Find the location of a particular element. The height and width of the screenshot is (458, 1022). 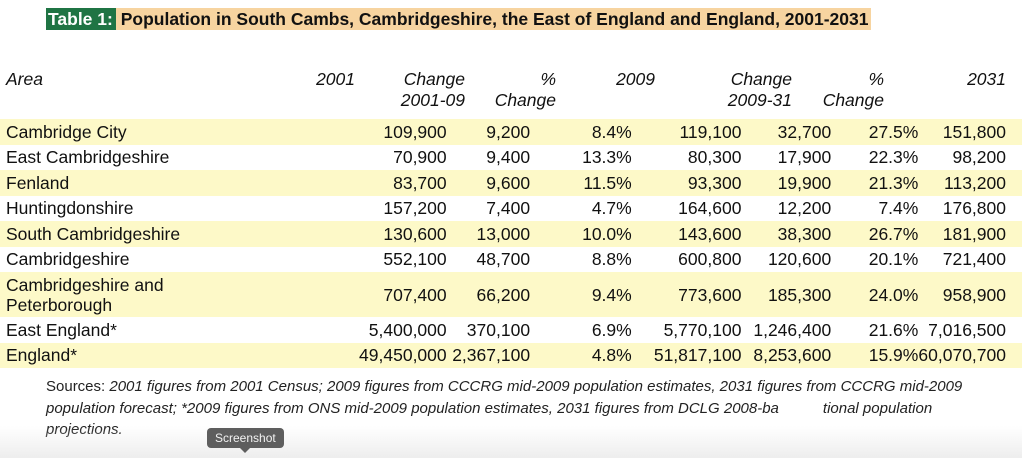

header-area: Area is located at coordinates (24, 79).